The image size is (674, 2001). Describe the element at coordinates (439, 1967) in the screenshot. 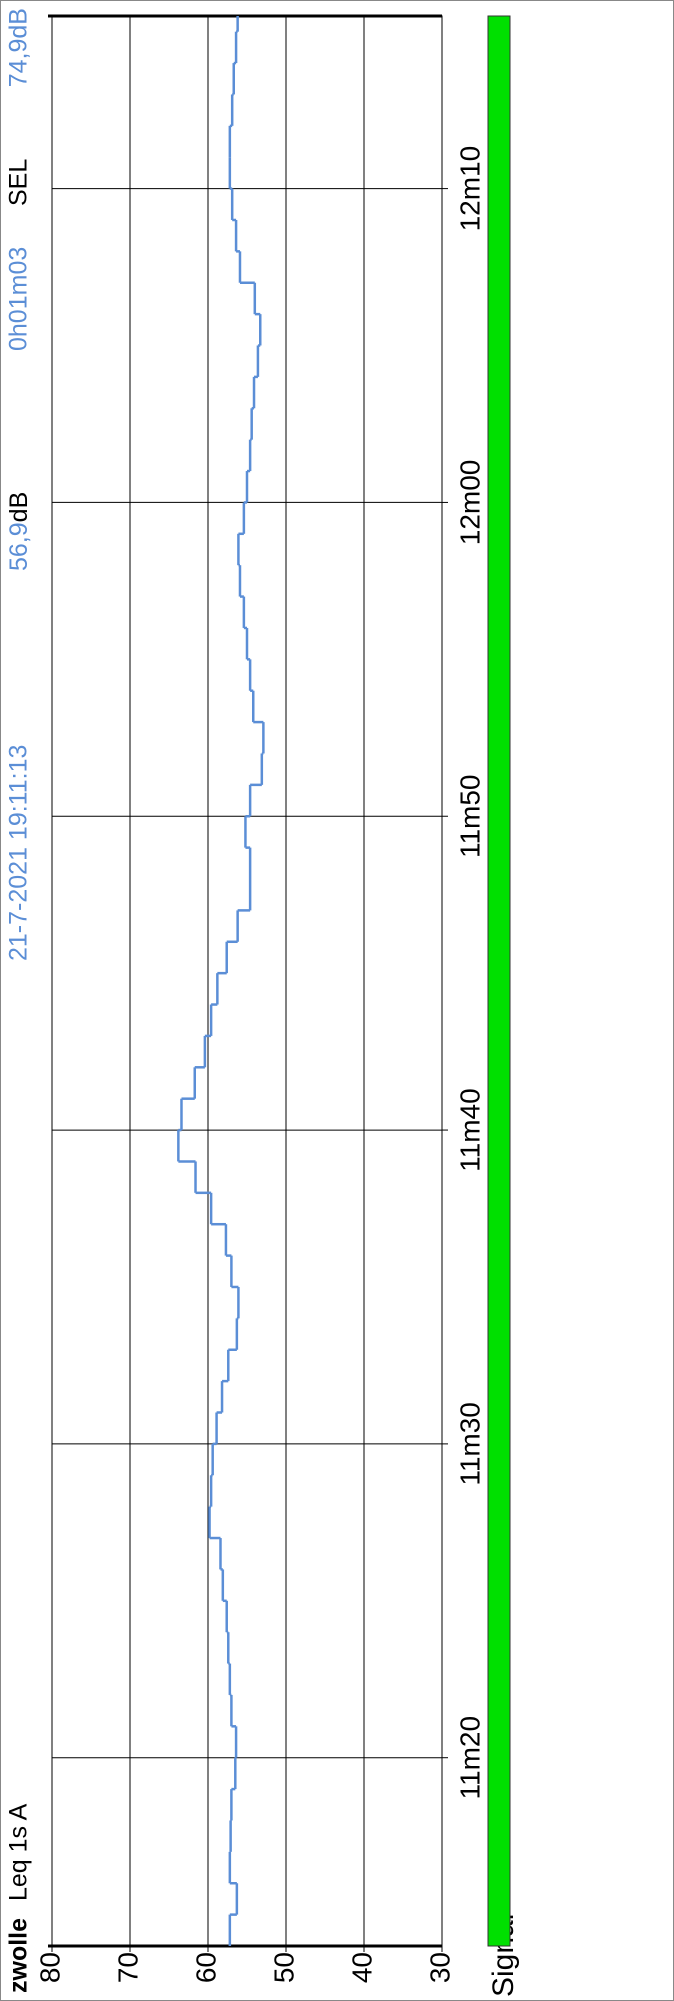

I see `y-tick-label: 30` at that location.